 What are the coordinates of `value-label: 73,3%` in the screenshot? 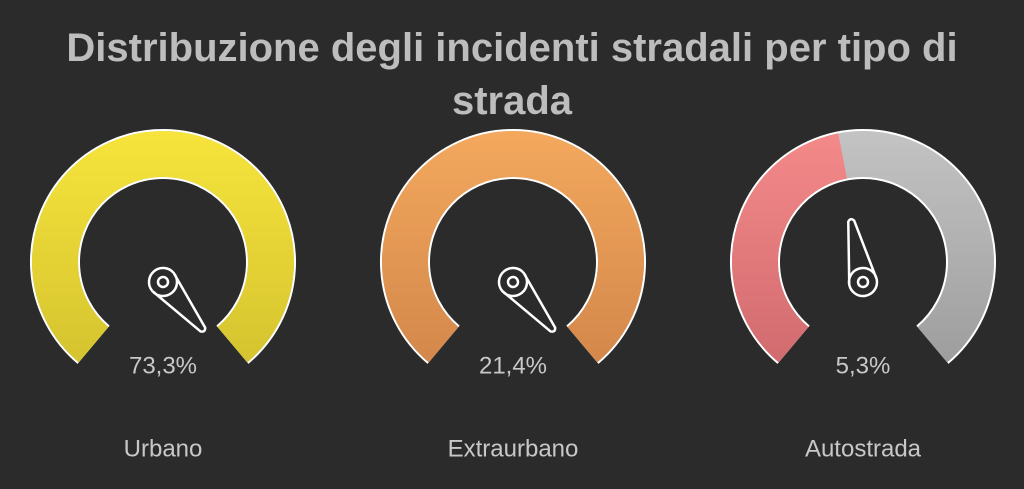 It's located at (163, 365).